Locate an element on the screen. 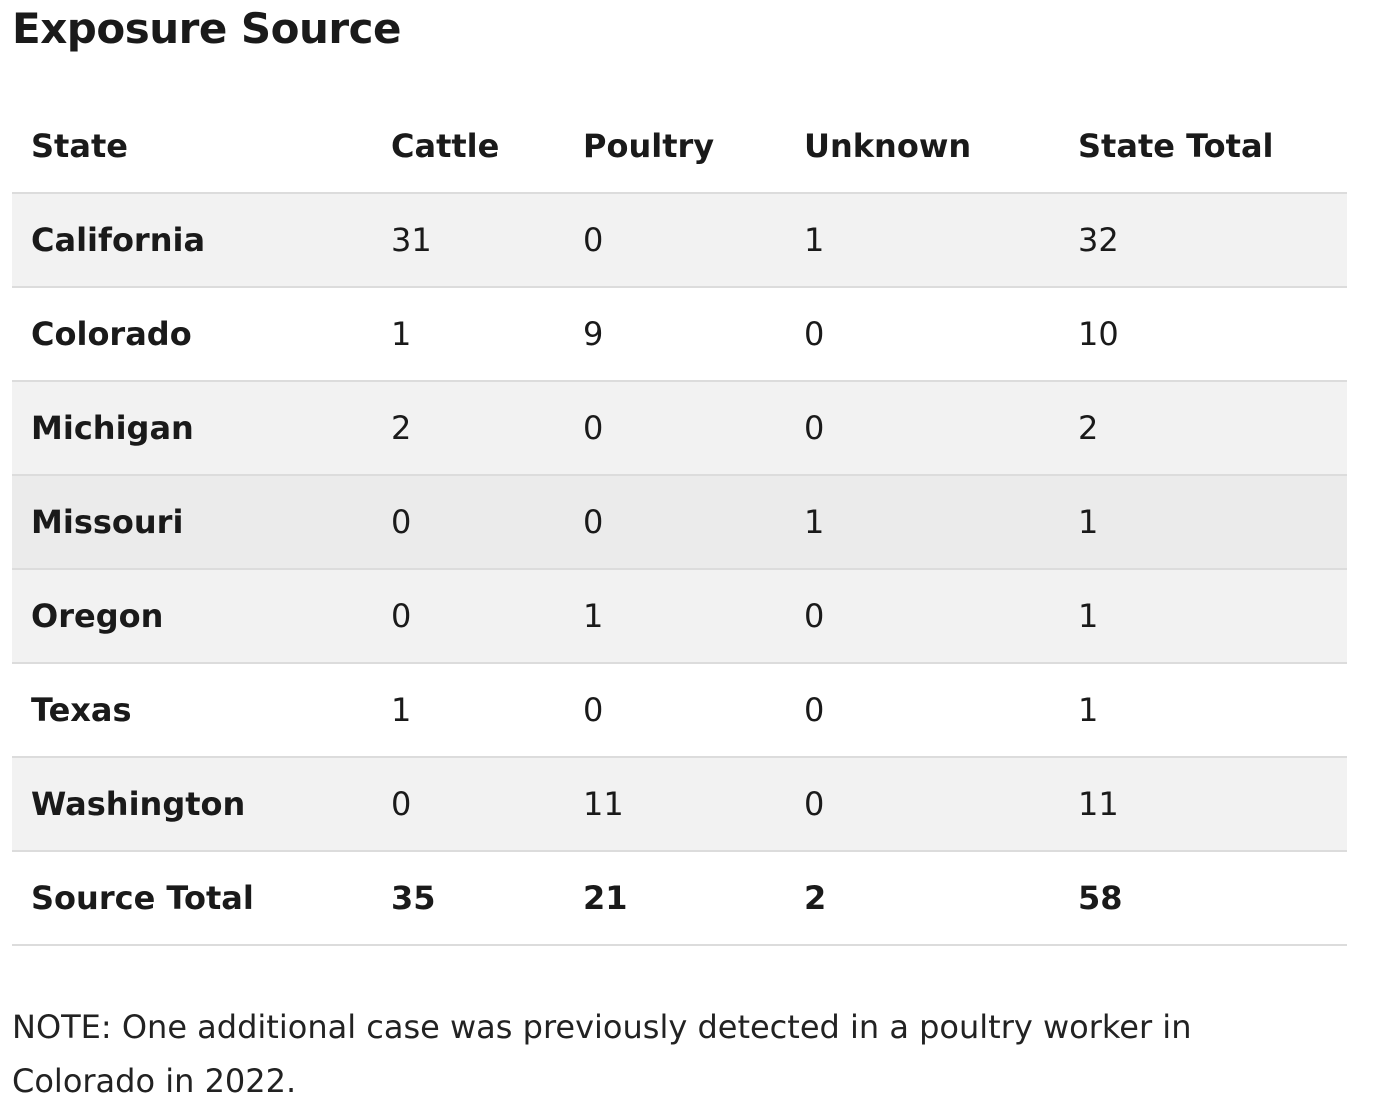 This screenshot has height=1114, width=1392. table-row: Michigan 2 0 0 2 is located at coordinates (679, 428).